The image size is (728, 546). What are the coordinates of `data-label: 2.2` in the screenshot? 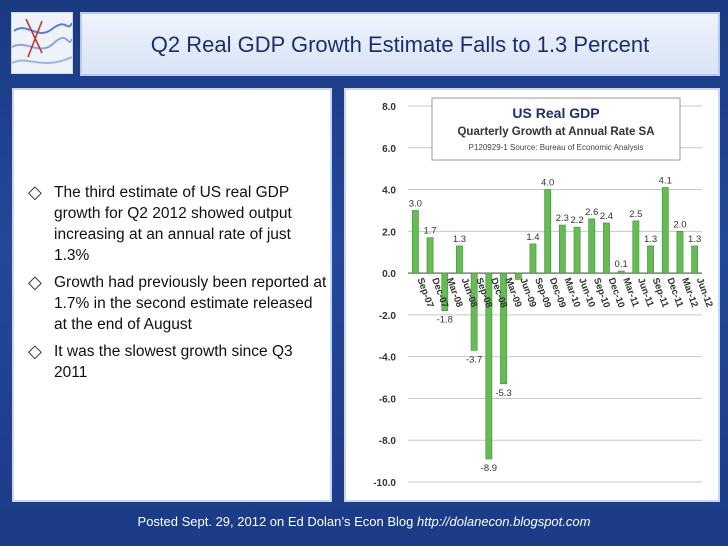 It's located at (576, 220).